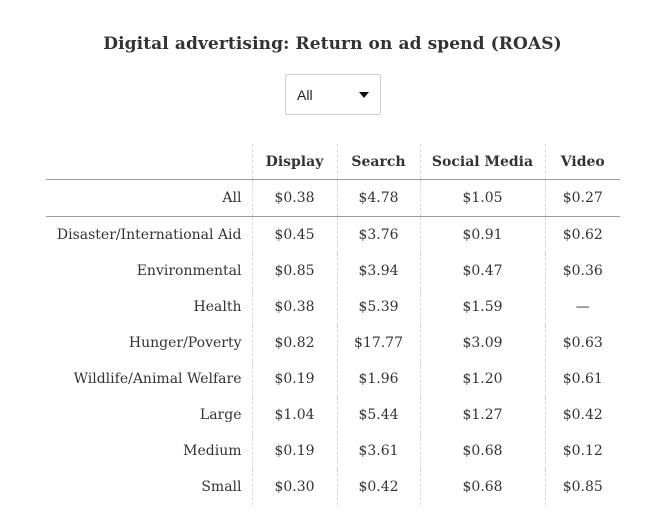 The width and height of the screenshot is (665, 532). Describe the element at coordinates (378, 271) in the screenshot. I see `table-cell: $3.94` at that location.